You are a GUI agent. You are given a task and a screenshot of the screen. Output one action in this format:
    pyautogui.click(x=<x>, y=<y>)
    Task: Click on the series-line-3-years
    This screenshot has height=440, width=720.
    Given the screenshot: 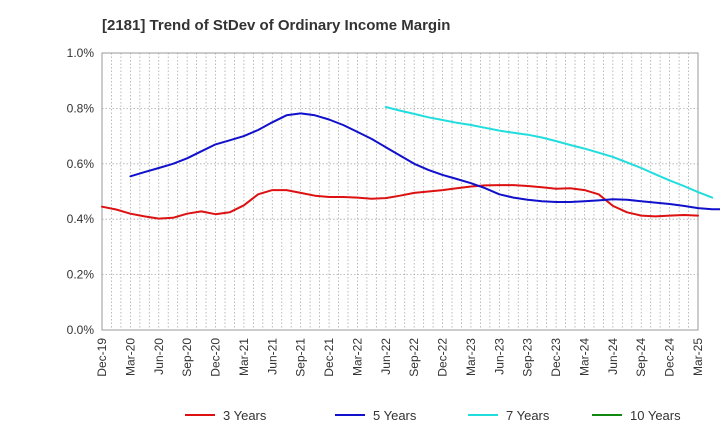 What is the action you would take?
    pyautogui.click(x=400, y=202)
    